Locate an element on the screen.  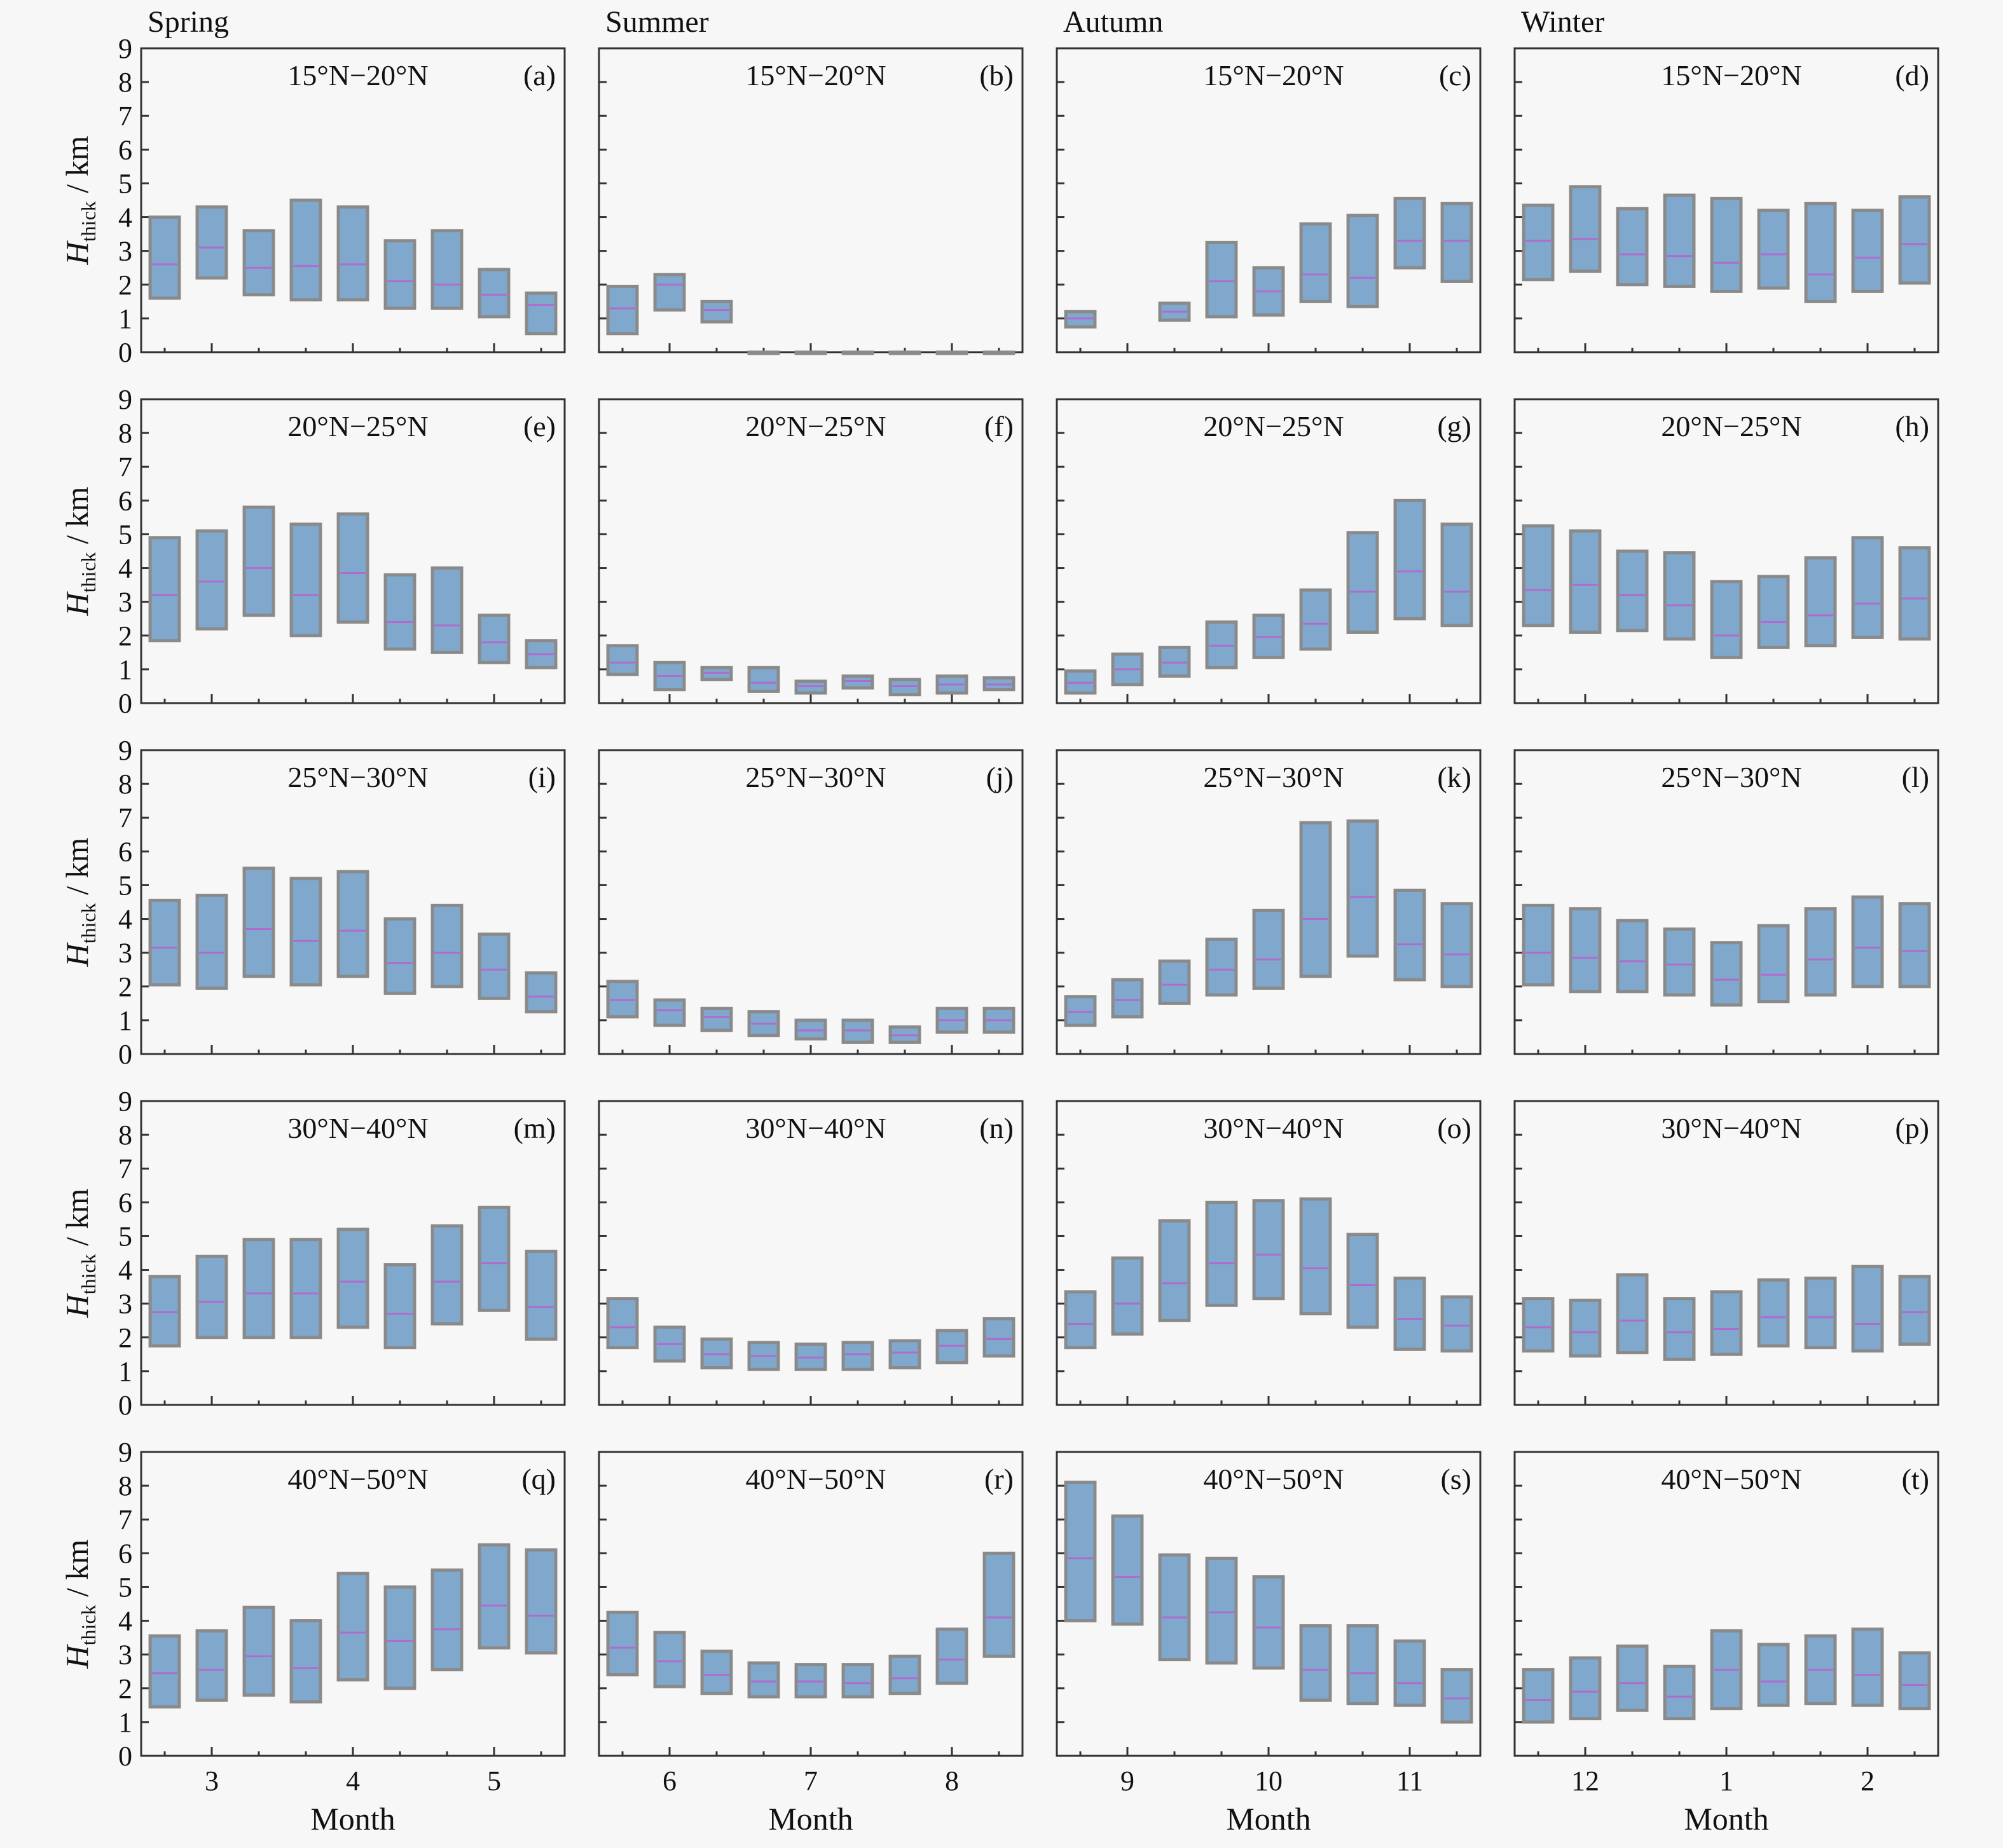
x-tick-label: 8 is located at coordinates (952, 1781).